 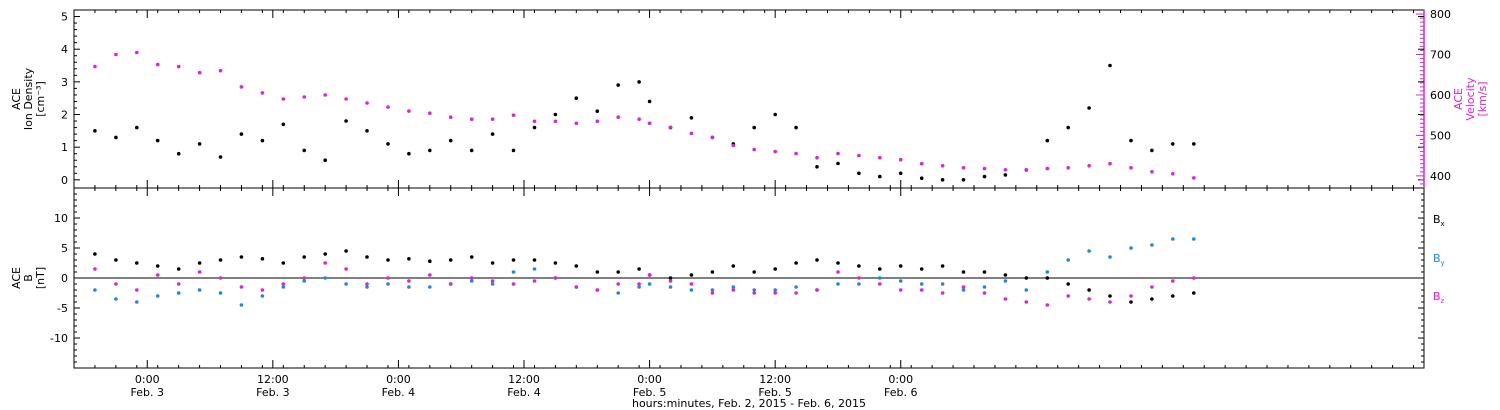 I want to click on x-tick-time: 12:00, so click(x=775, y=379).